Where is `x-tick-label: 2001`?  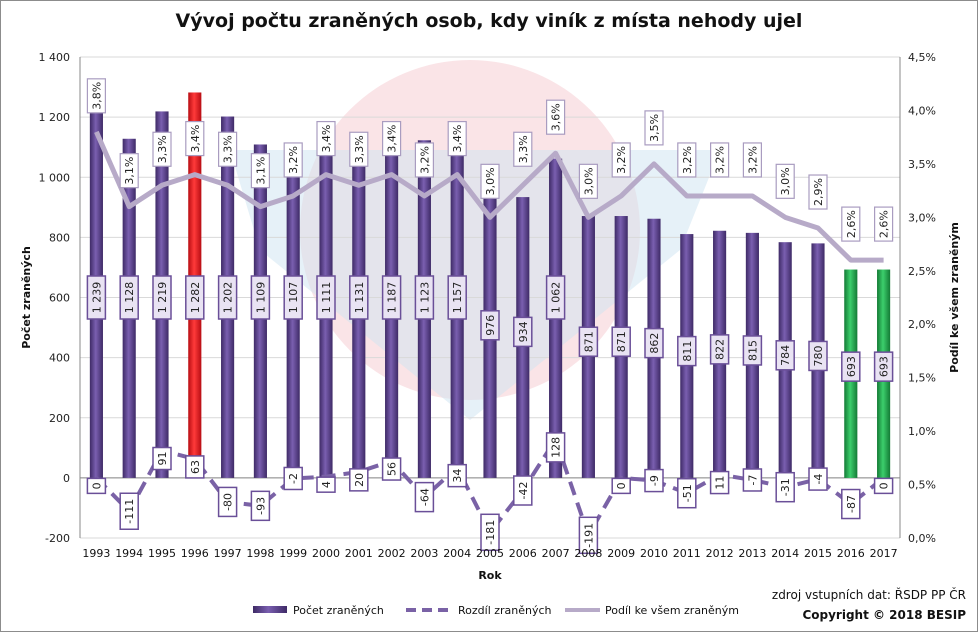 x-tick-label: 2001 is located at coordinates (359, 553).